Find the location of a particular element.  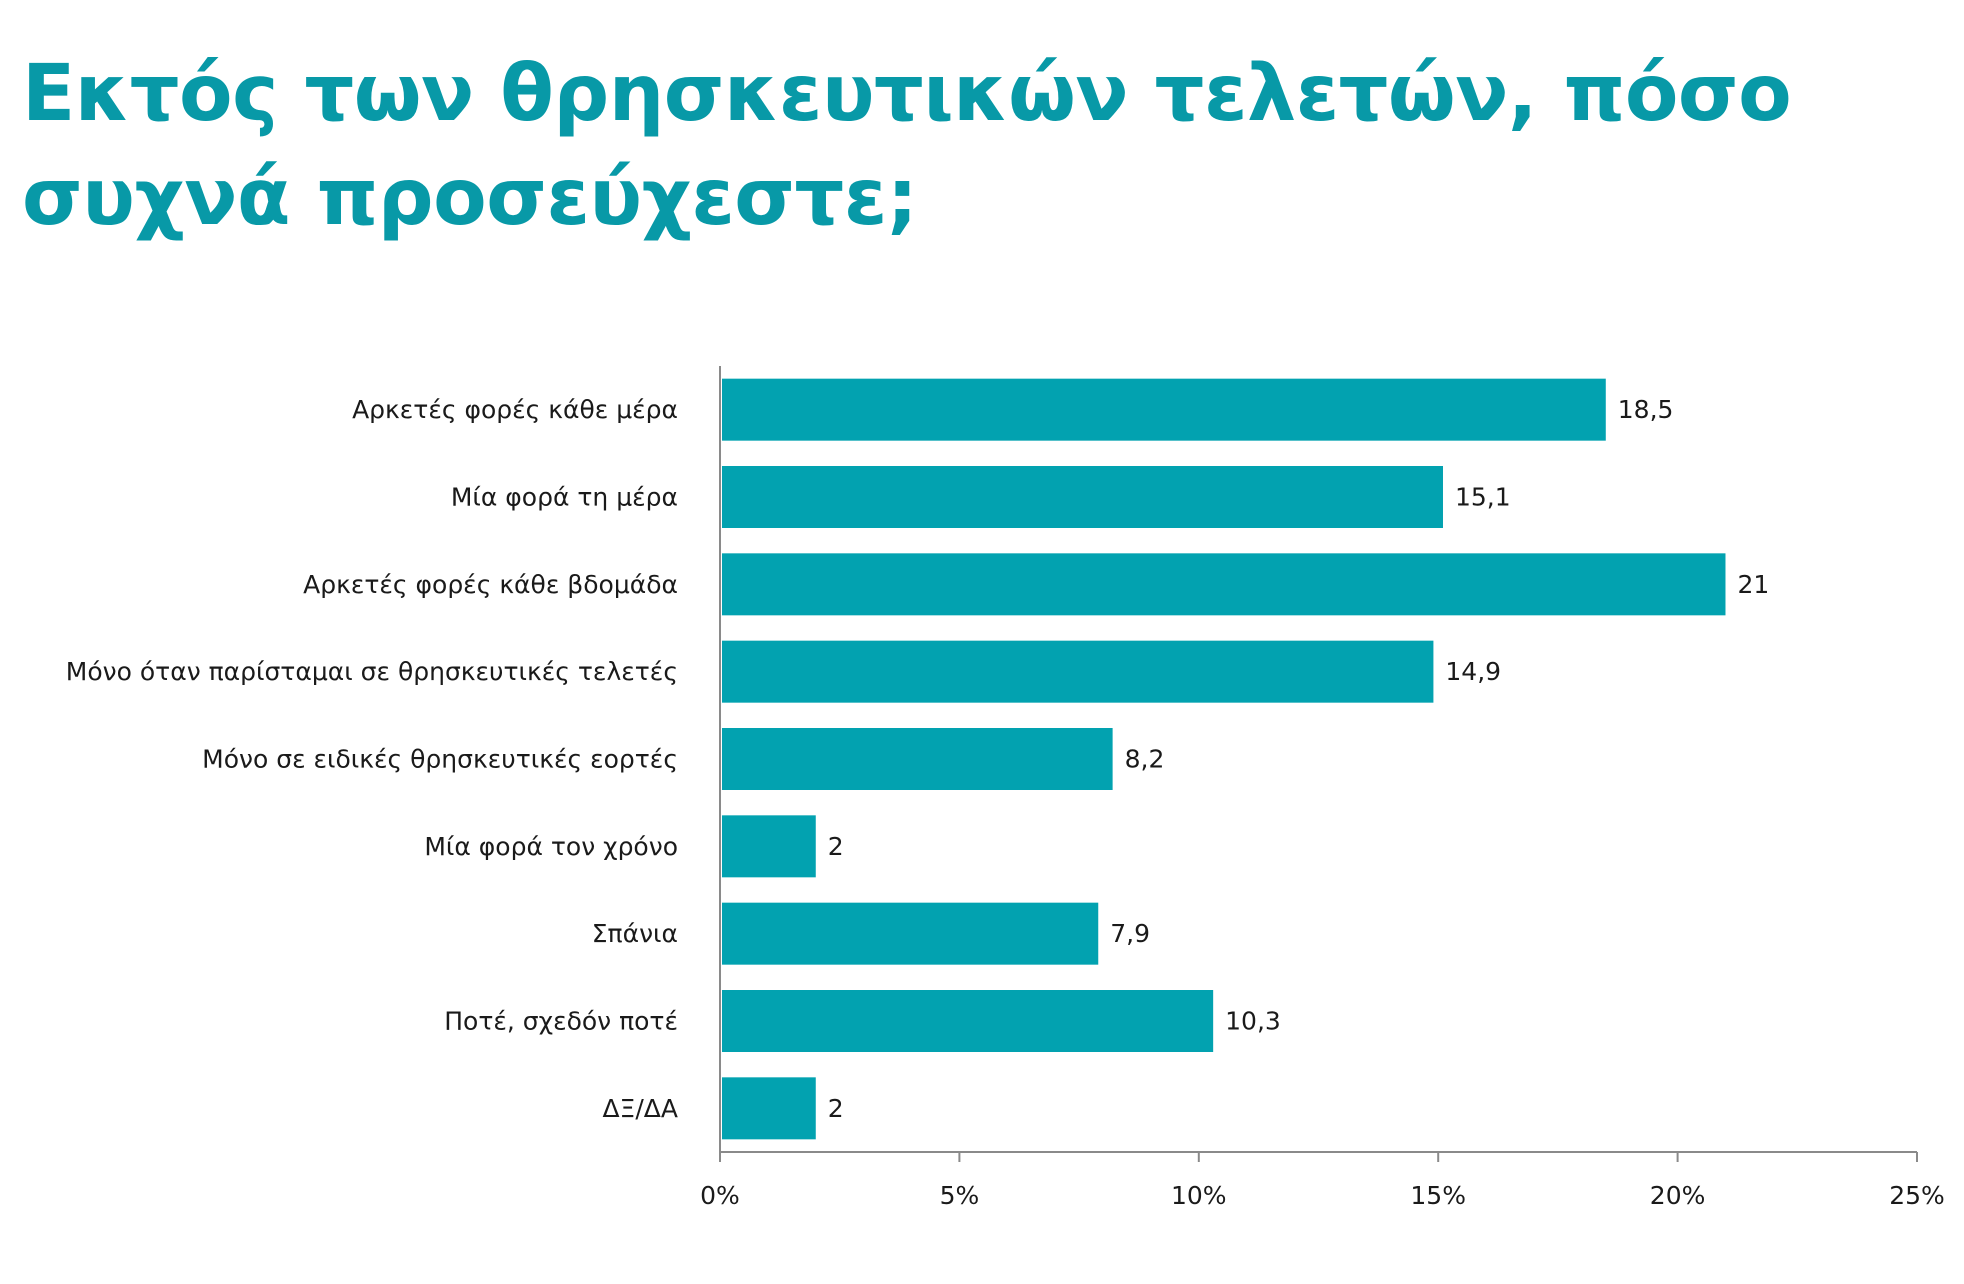

bar-value-label: 21 is located at coordinates (1753, 584).